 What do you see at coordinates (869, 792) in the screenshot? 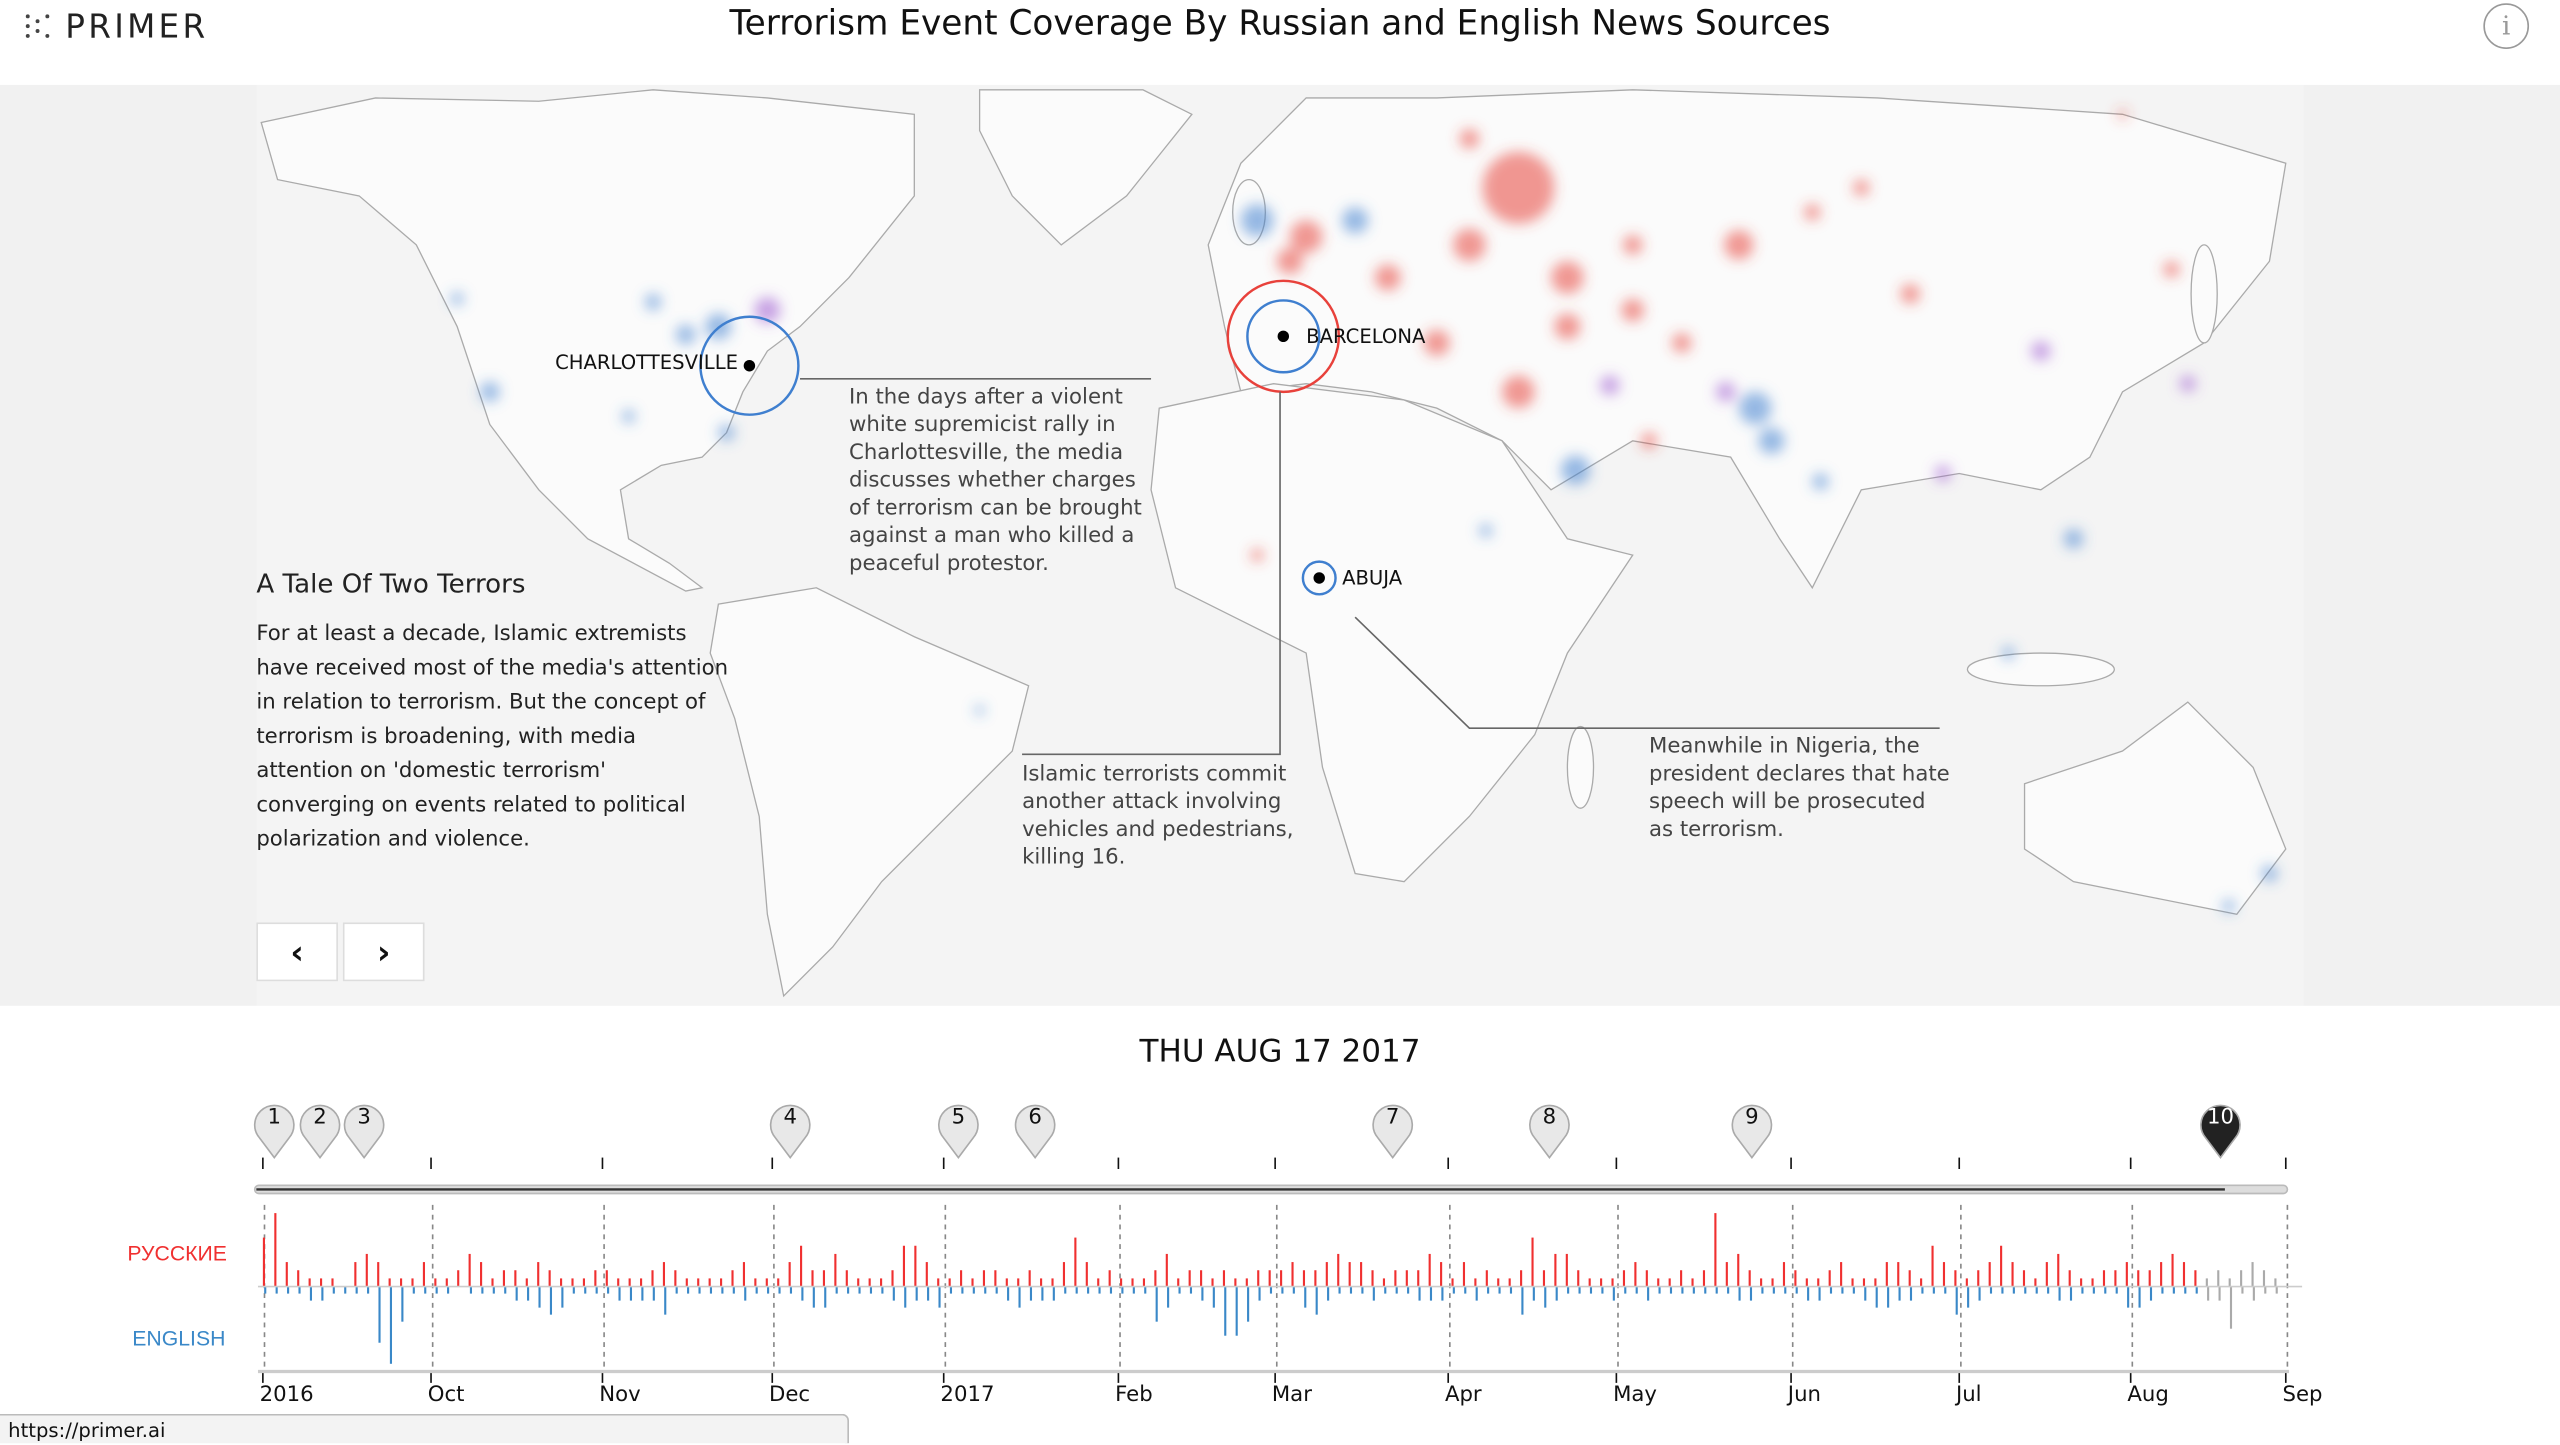
I see `south-america` at bounding box center [869, 792].